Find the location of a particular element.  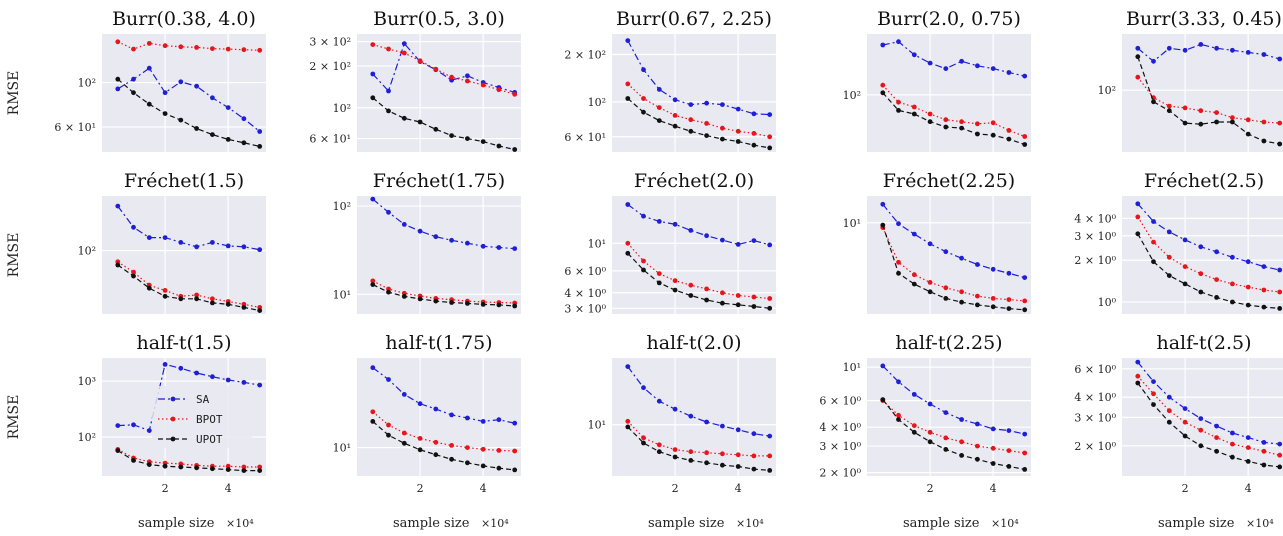

legend-label-sa: SA is located at coordinates (203, 399).